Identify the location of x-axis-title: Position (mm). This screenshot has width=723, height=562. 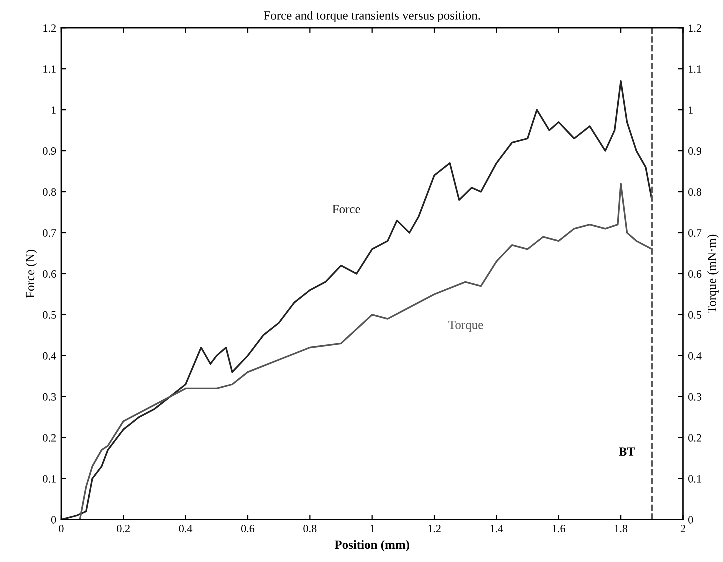
(372, 546).